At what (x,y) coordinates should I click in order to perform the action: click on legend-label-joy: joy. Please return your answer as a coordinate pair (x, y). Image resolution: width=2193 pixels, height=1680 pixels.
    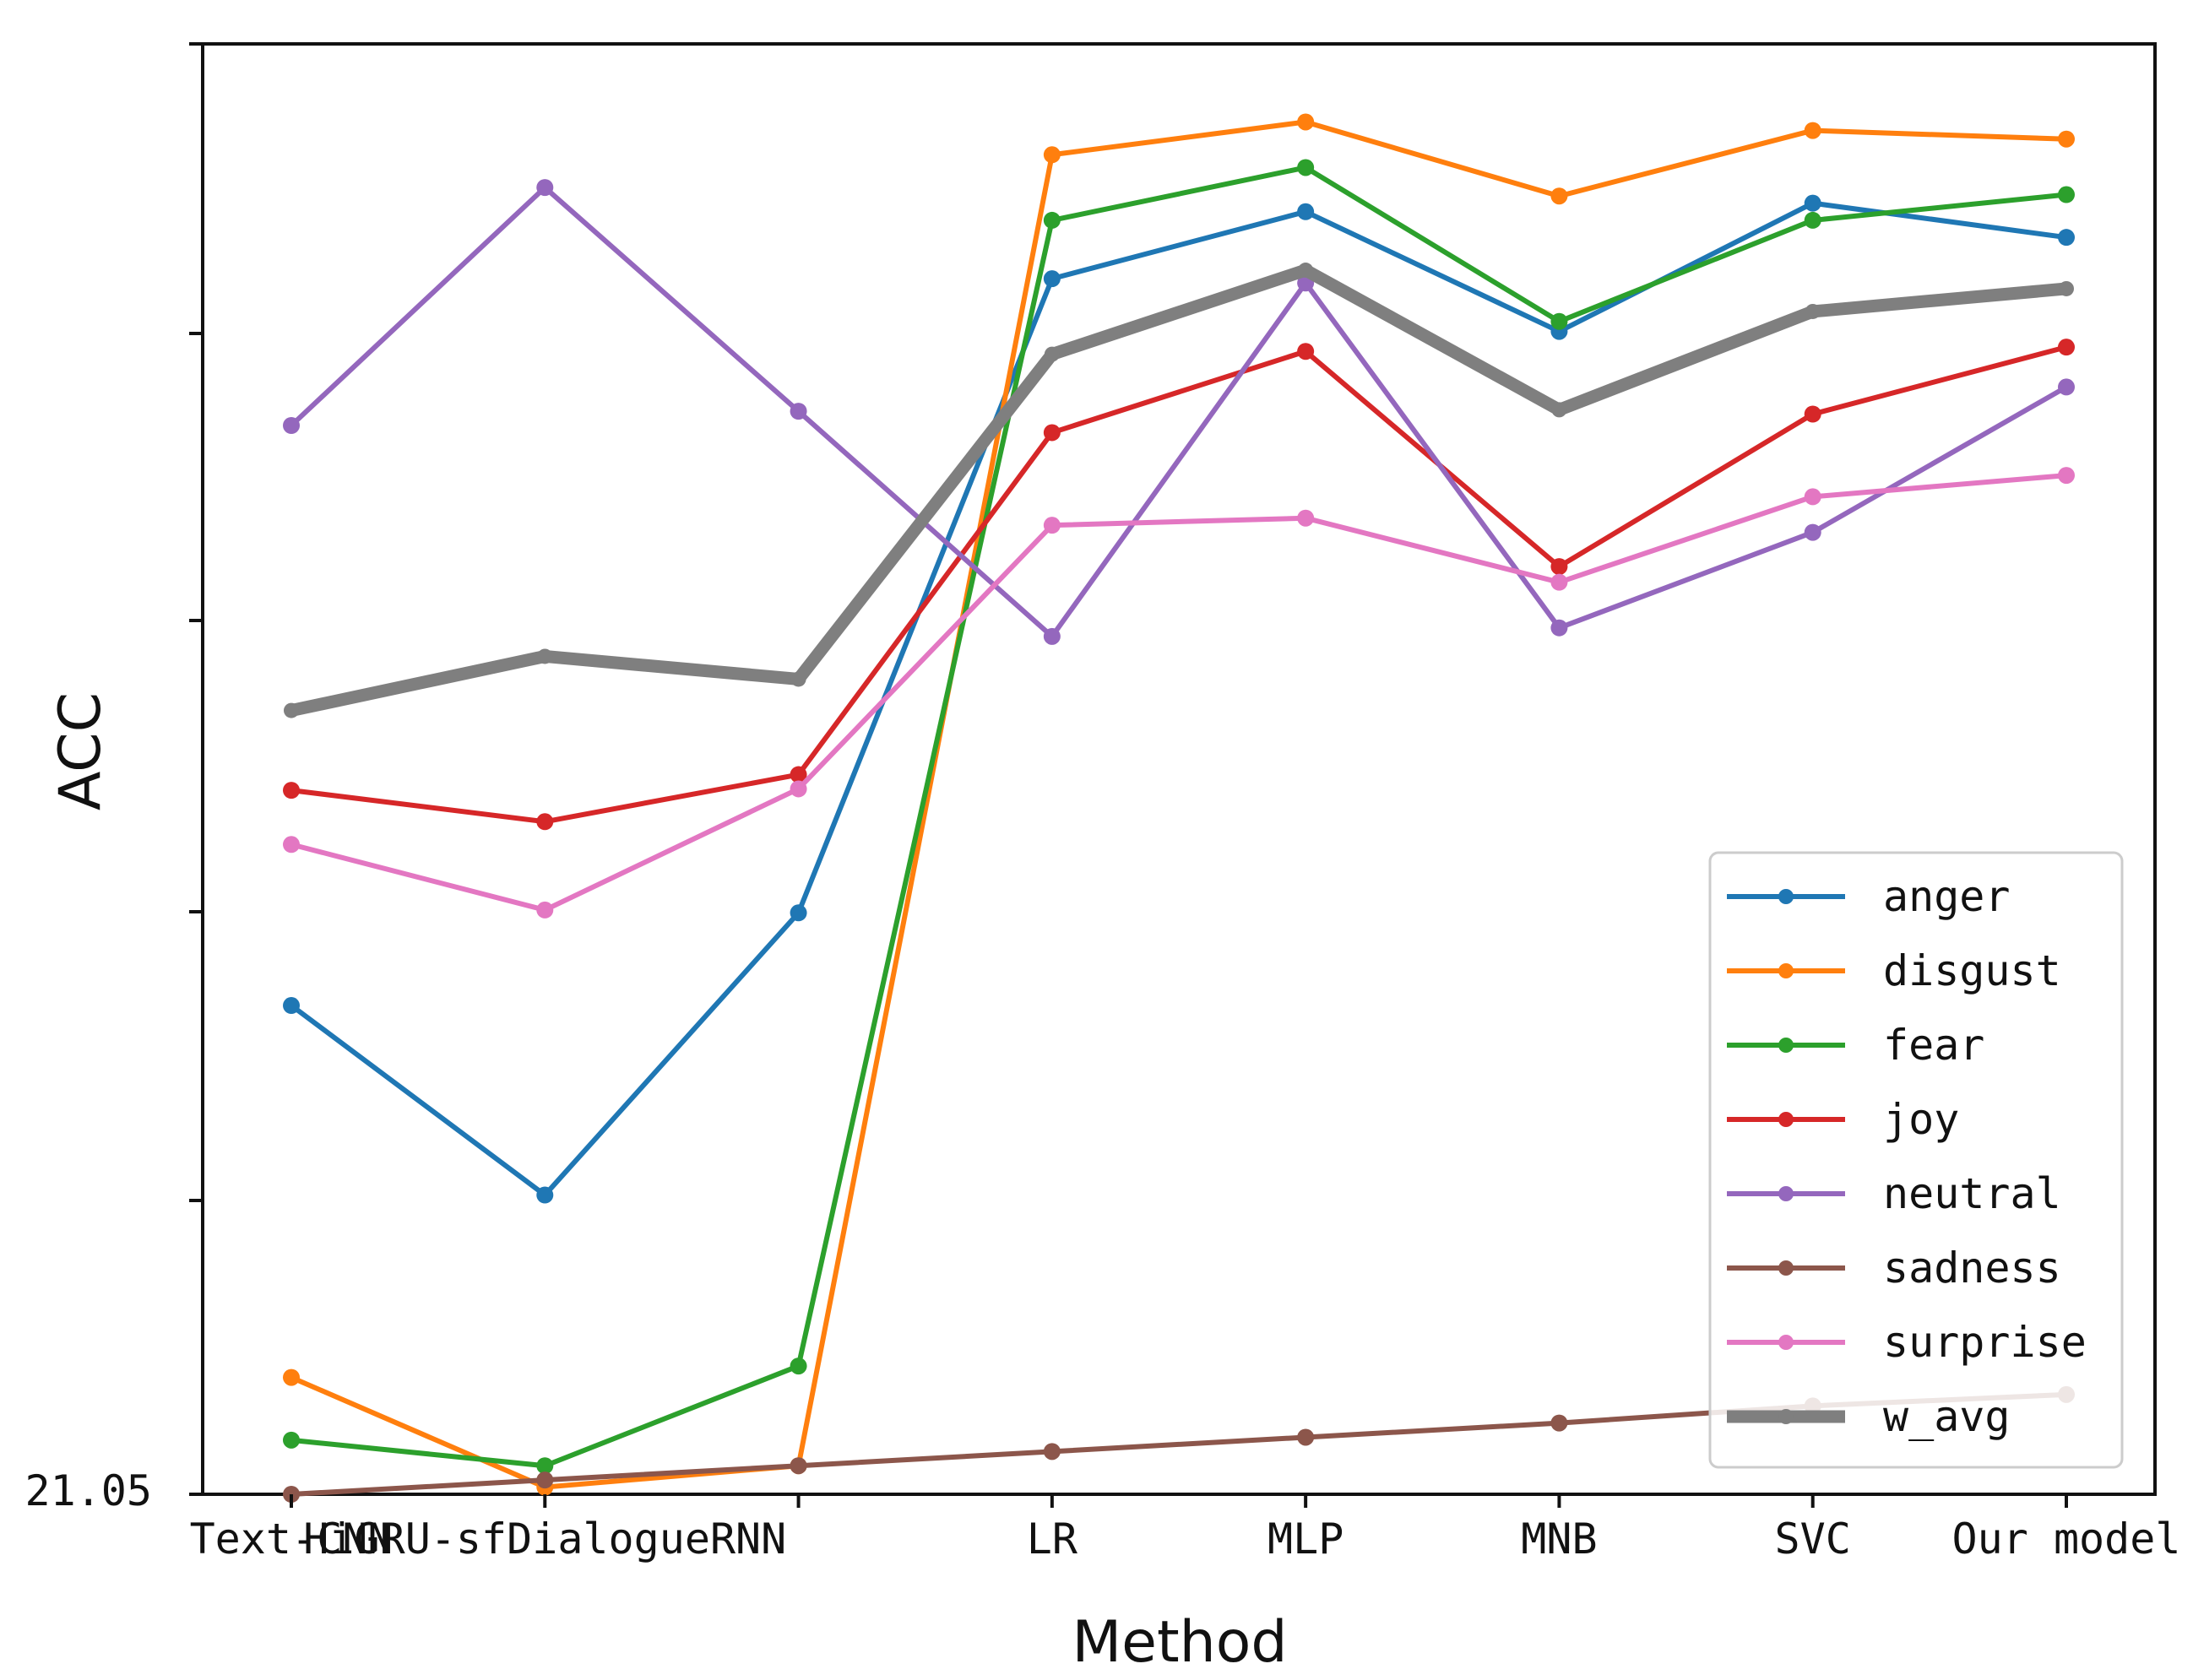
    Looking at the image, I should click on (1921, 1119).